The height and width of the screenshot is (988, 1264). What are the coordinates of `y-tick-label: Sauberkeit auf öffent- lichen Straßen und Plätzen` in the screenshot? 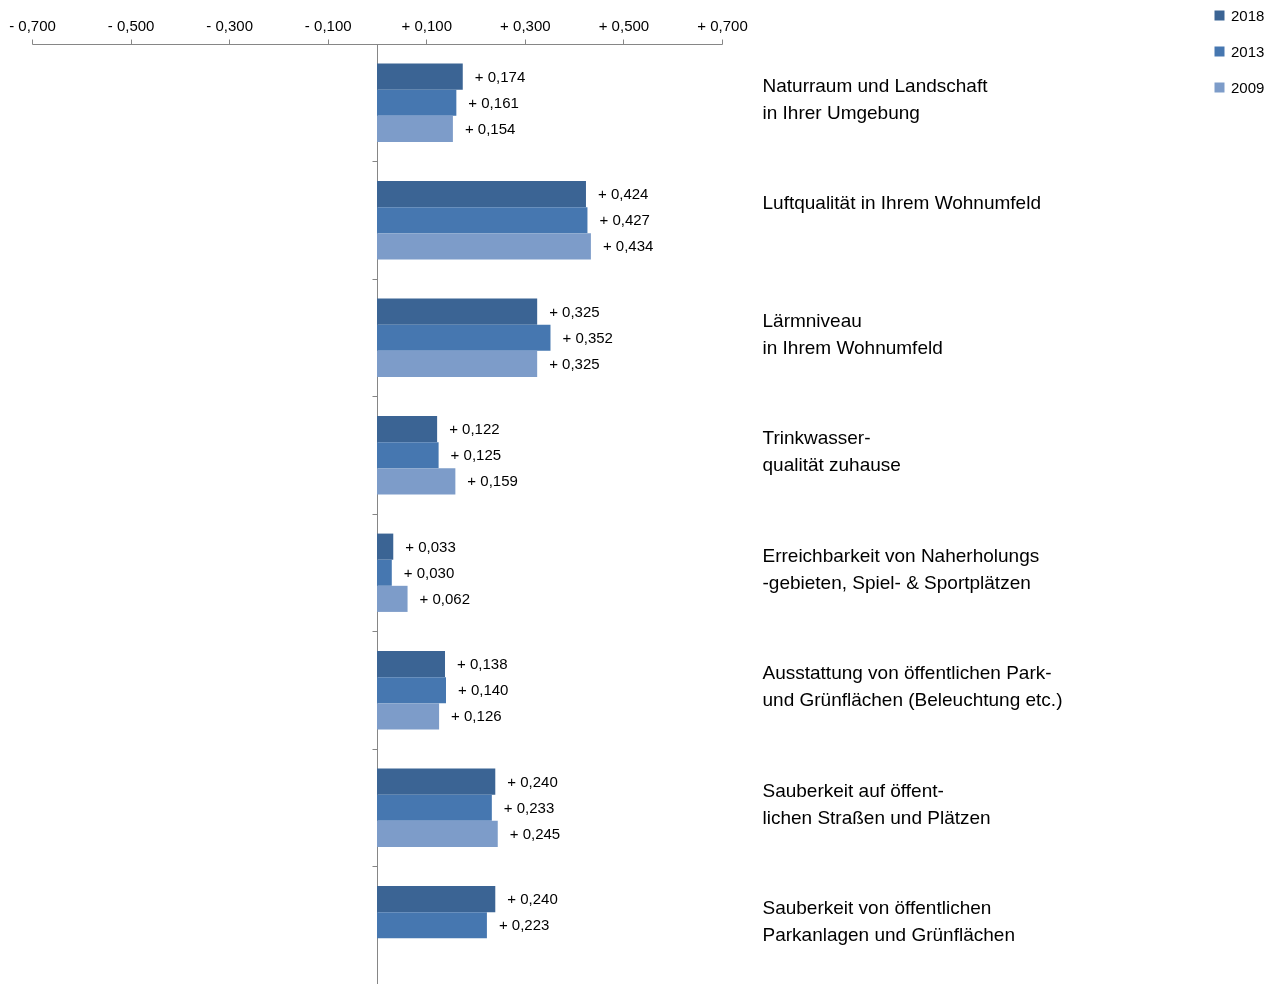 It's located at (876, 803).